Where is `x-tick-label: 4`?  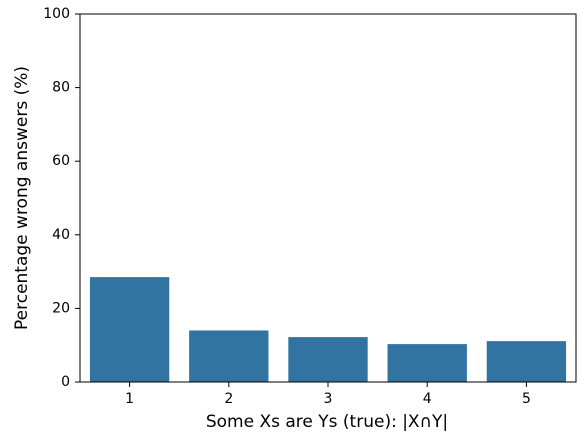 x-tick-label: 4 is located at coordinates (427, 399).